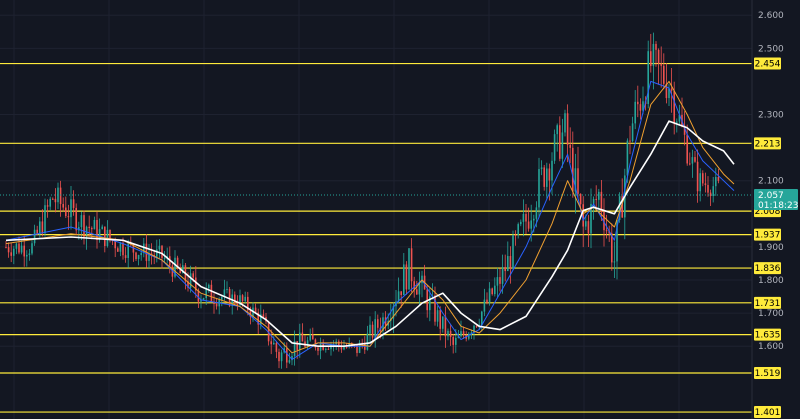  What do you see at coordinates (771, 314) in the screenshot?
I see `price-tick-label: 1.700` at bounding box center [771, 314].